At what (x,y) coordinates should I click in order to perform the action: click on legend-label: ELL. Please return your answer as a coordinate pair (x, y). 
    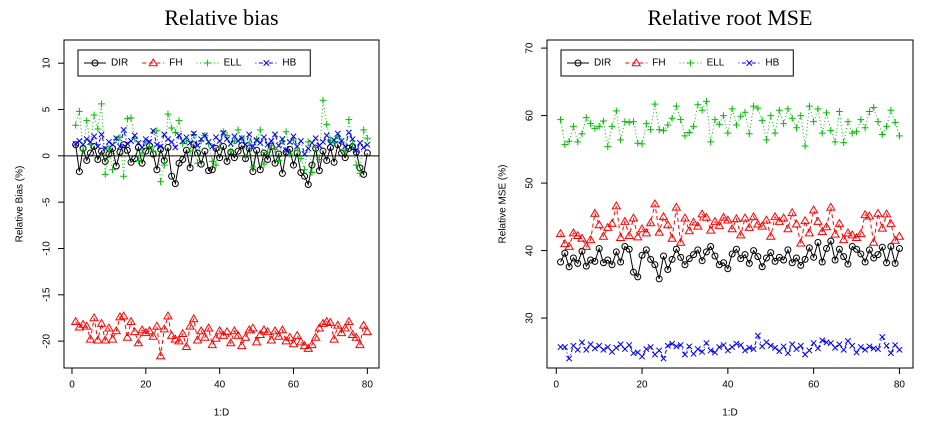
    Looking at the image, I should click on (233, 63).